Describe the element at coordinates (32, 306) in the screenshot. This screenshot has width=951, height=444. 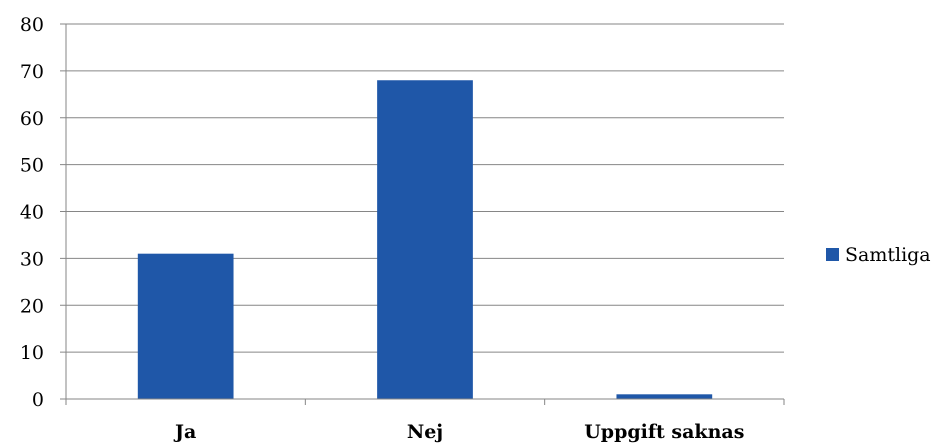
I see `y-tick-label: 20` at that location.